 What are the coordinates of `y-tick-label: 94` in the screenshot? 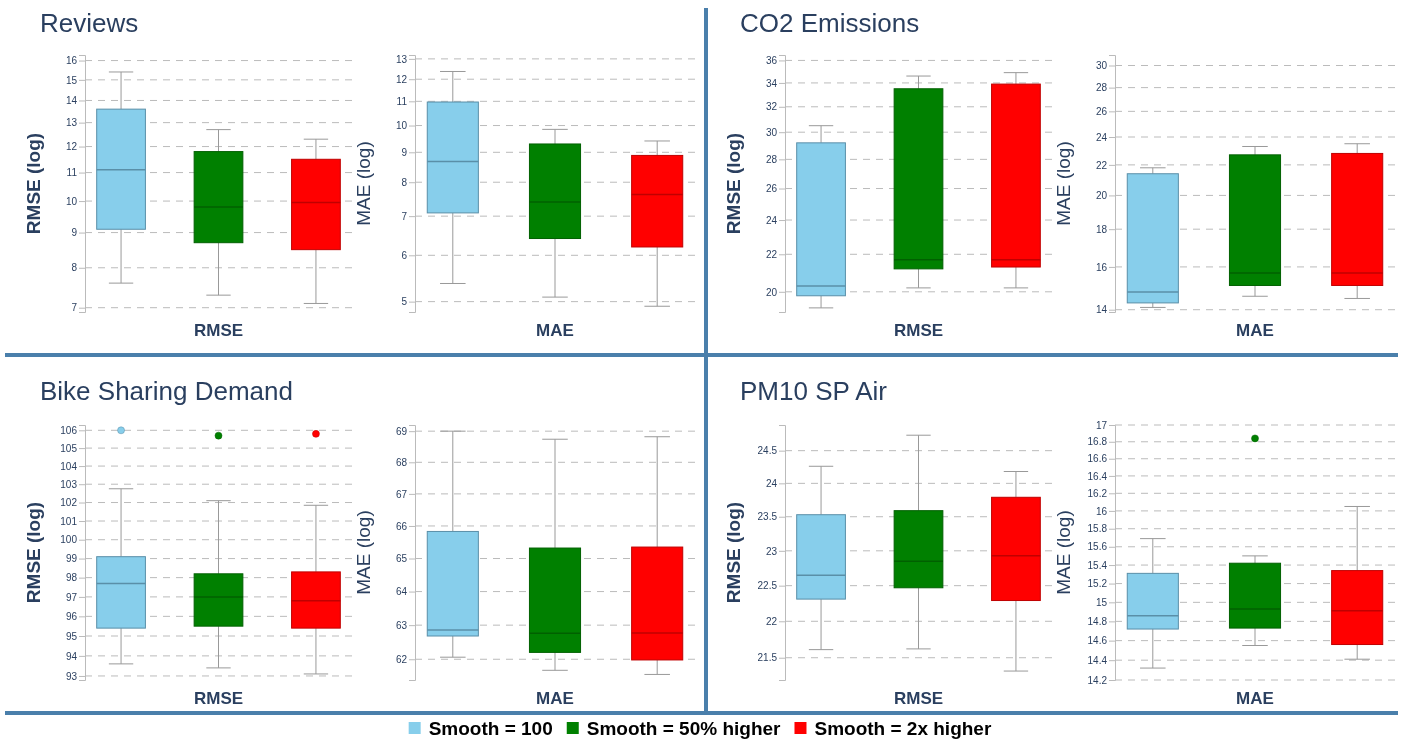 It's located at (71, 656).